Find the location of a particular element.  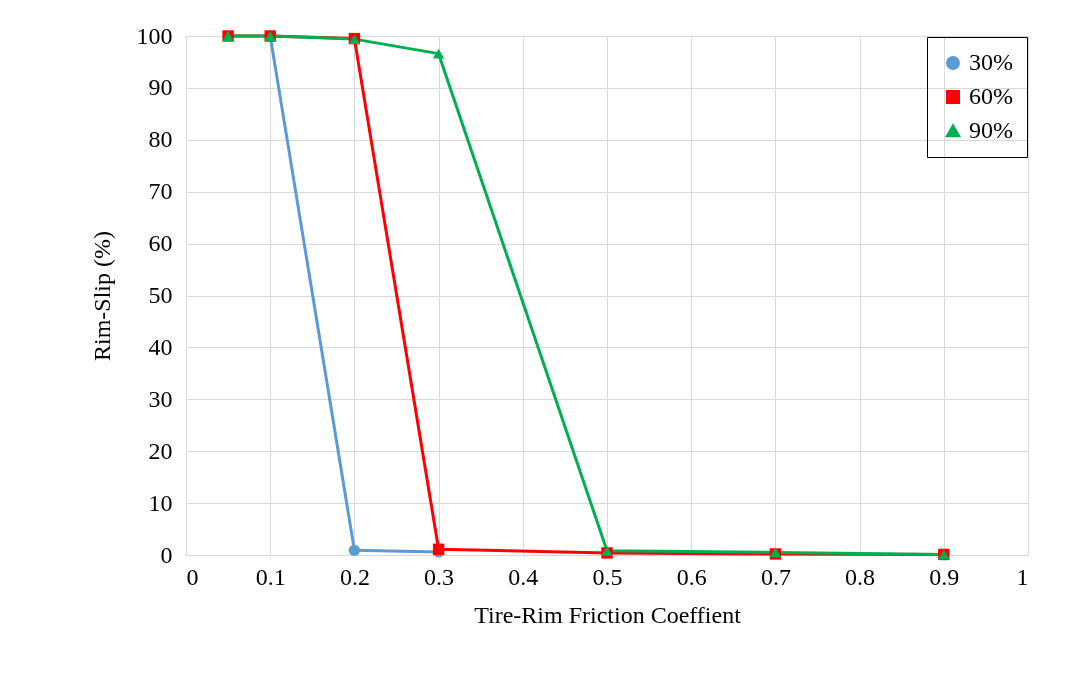

x-tick-label: 0 is located at coordinates (192, 576).